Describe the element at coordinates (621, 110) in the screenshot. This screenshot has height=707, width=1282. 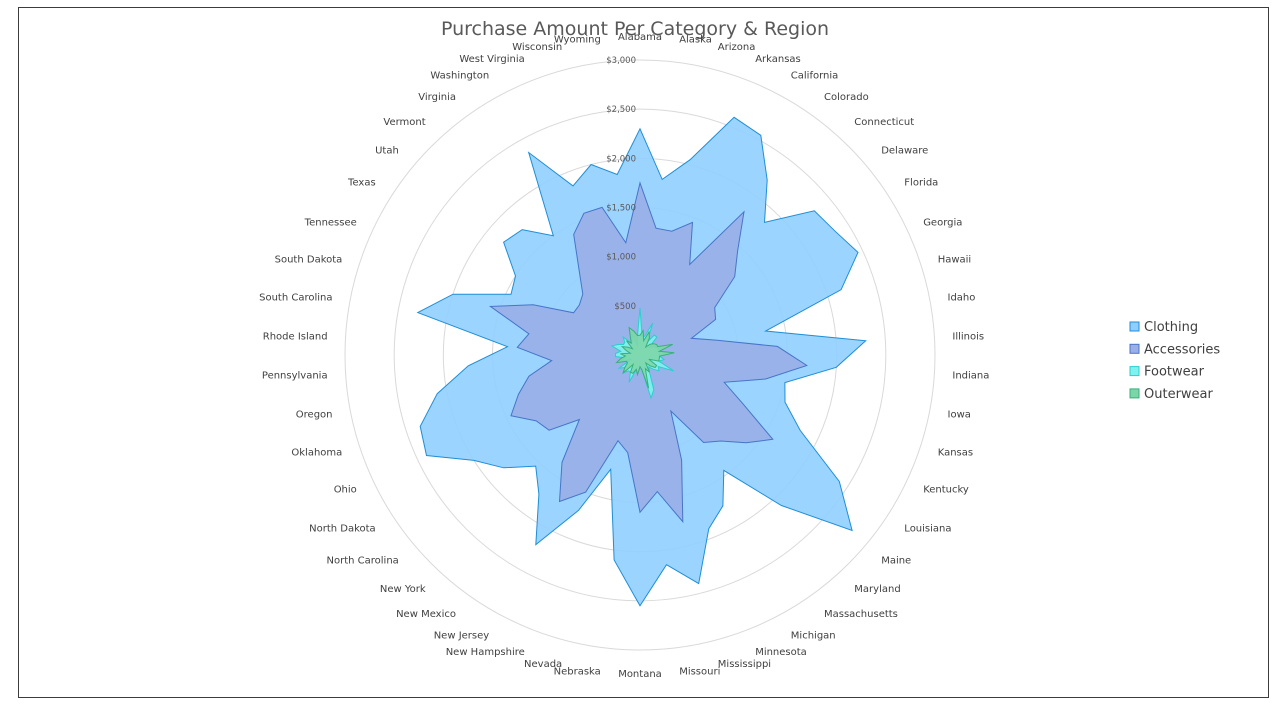
I see `radial-tick-label: $2,500` at that location.